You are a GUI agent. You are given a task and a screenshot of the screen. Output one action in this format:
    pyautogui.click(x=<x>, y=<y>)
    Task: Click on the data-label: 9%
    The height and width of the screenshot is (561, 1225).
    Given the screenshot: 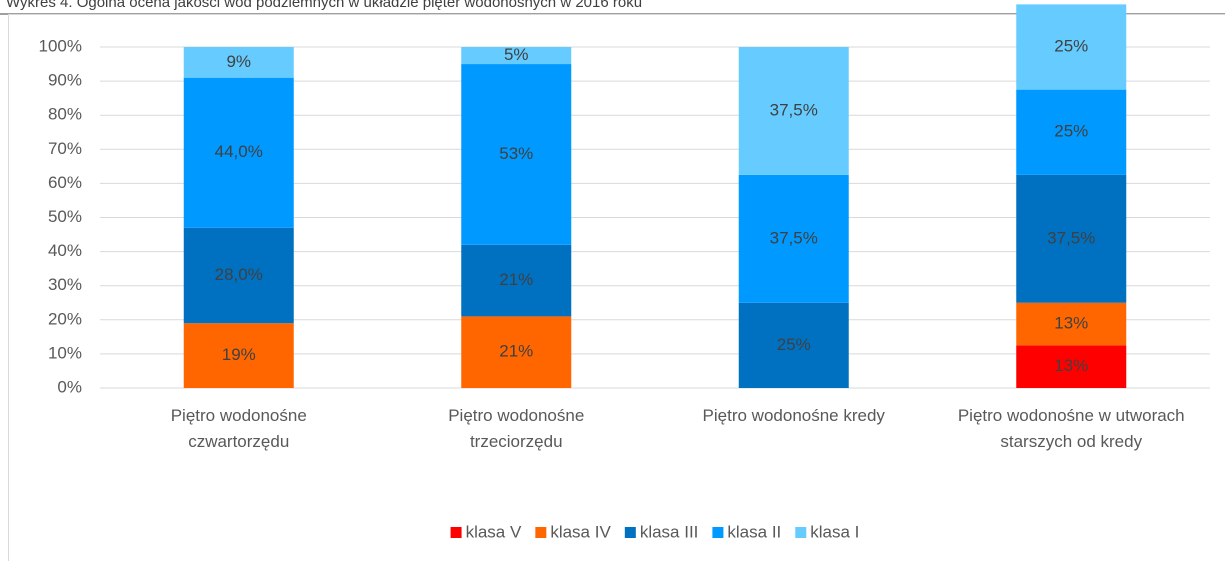 What is the action you would take?
    pyautogui.click(x=238, y=61)
    